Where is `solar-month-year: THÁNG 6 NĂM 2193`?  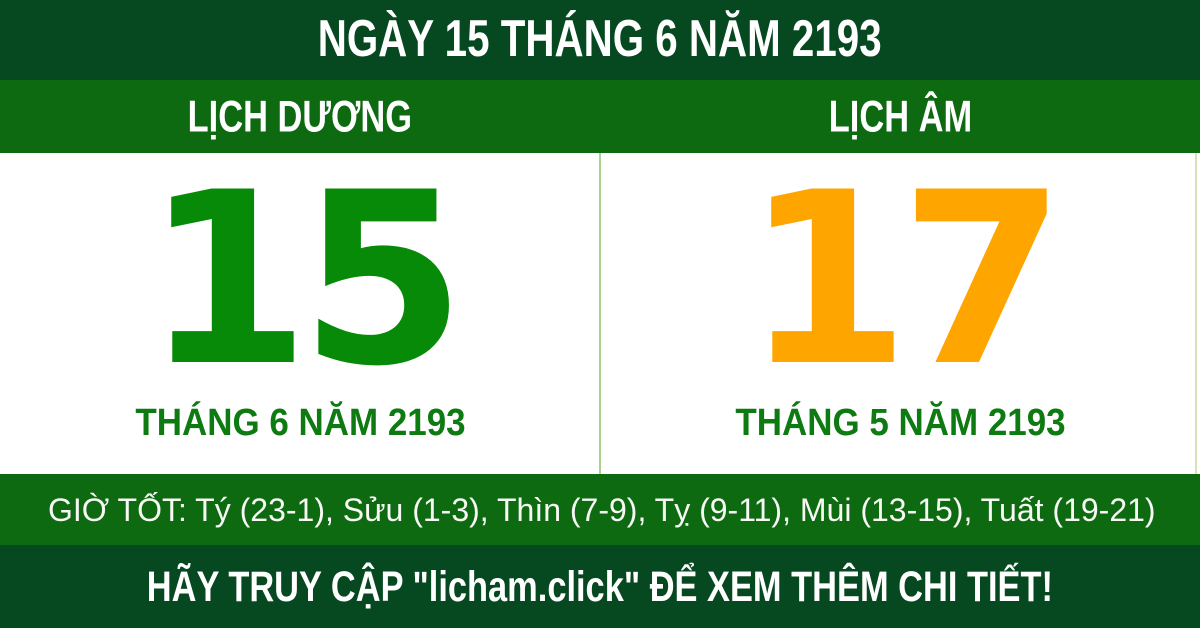
solar-month-year: THÁNG 6 NĂM 2193 is located at coordinates (300, 423).